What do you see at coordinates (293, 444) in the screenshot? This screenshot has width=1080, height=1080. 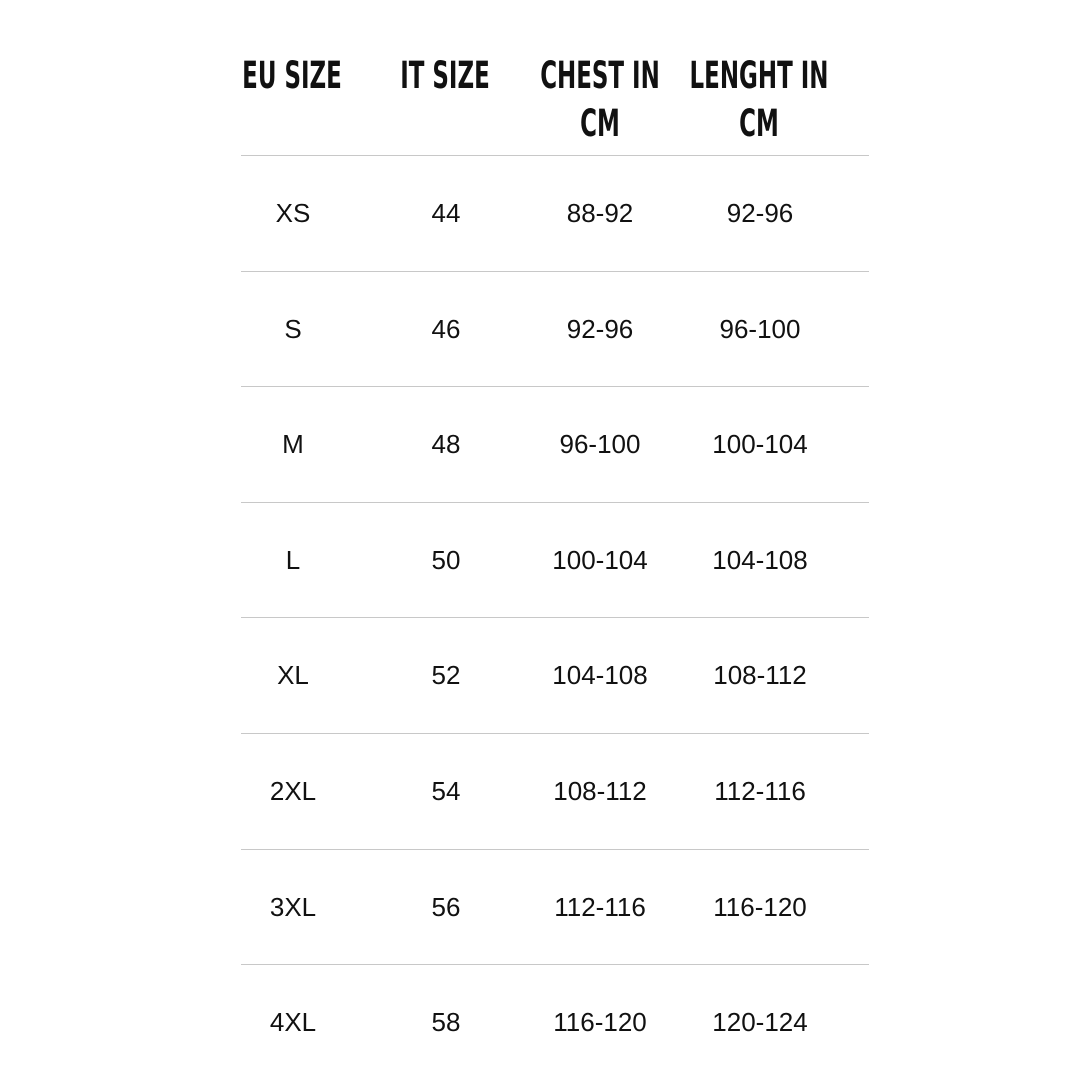 I see `table-cell: M` at bounding box center [293, 444].